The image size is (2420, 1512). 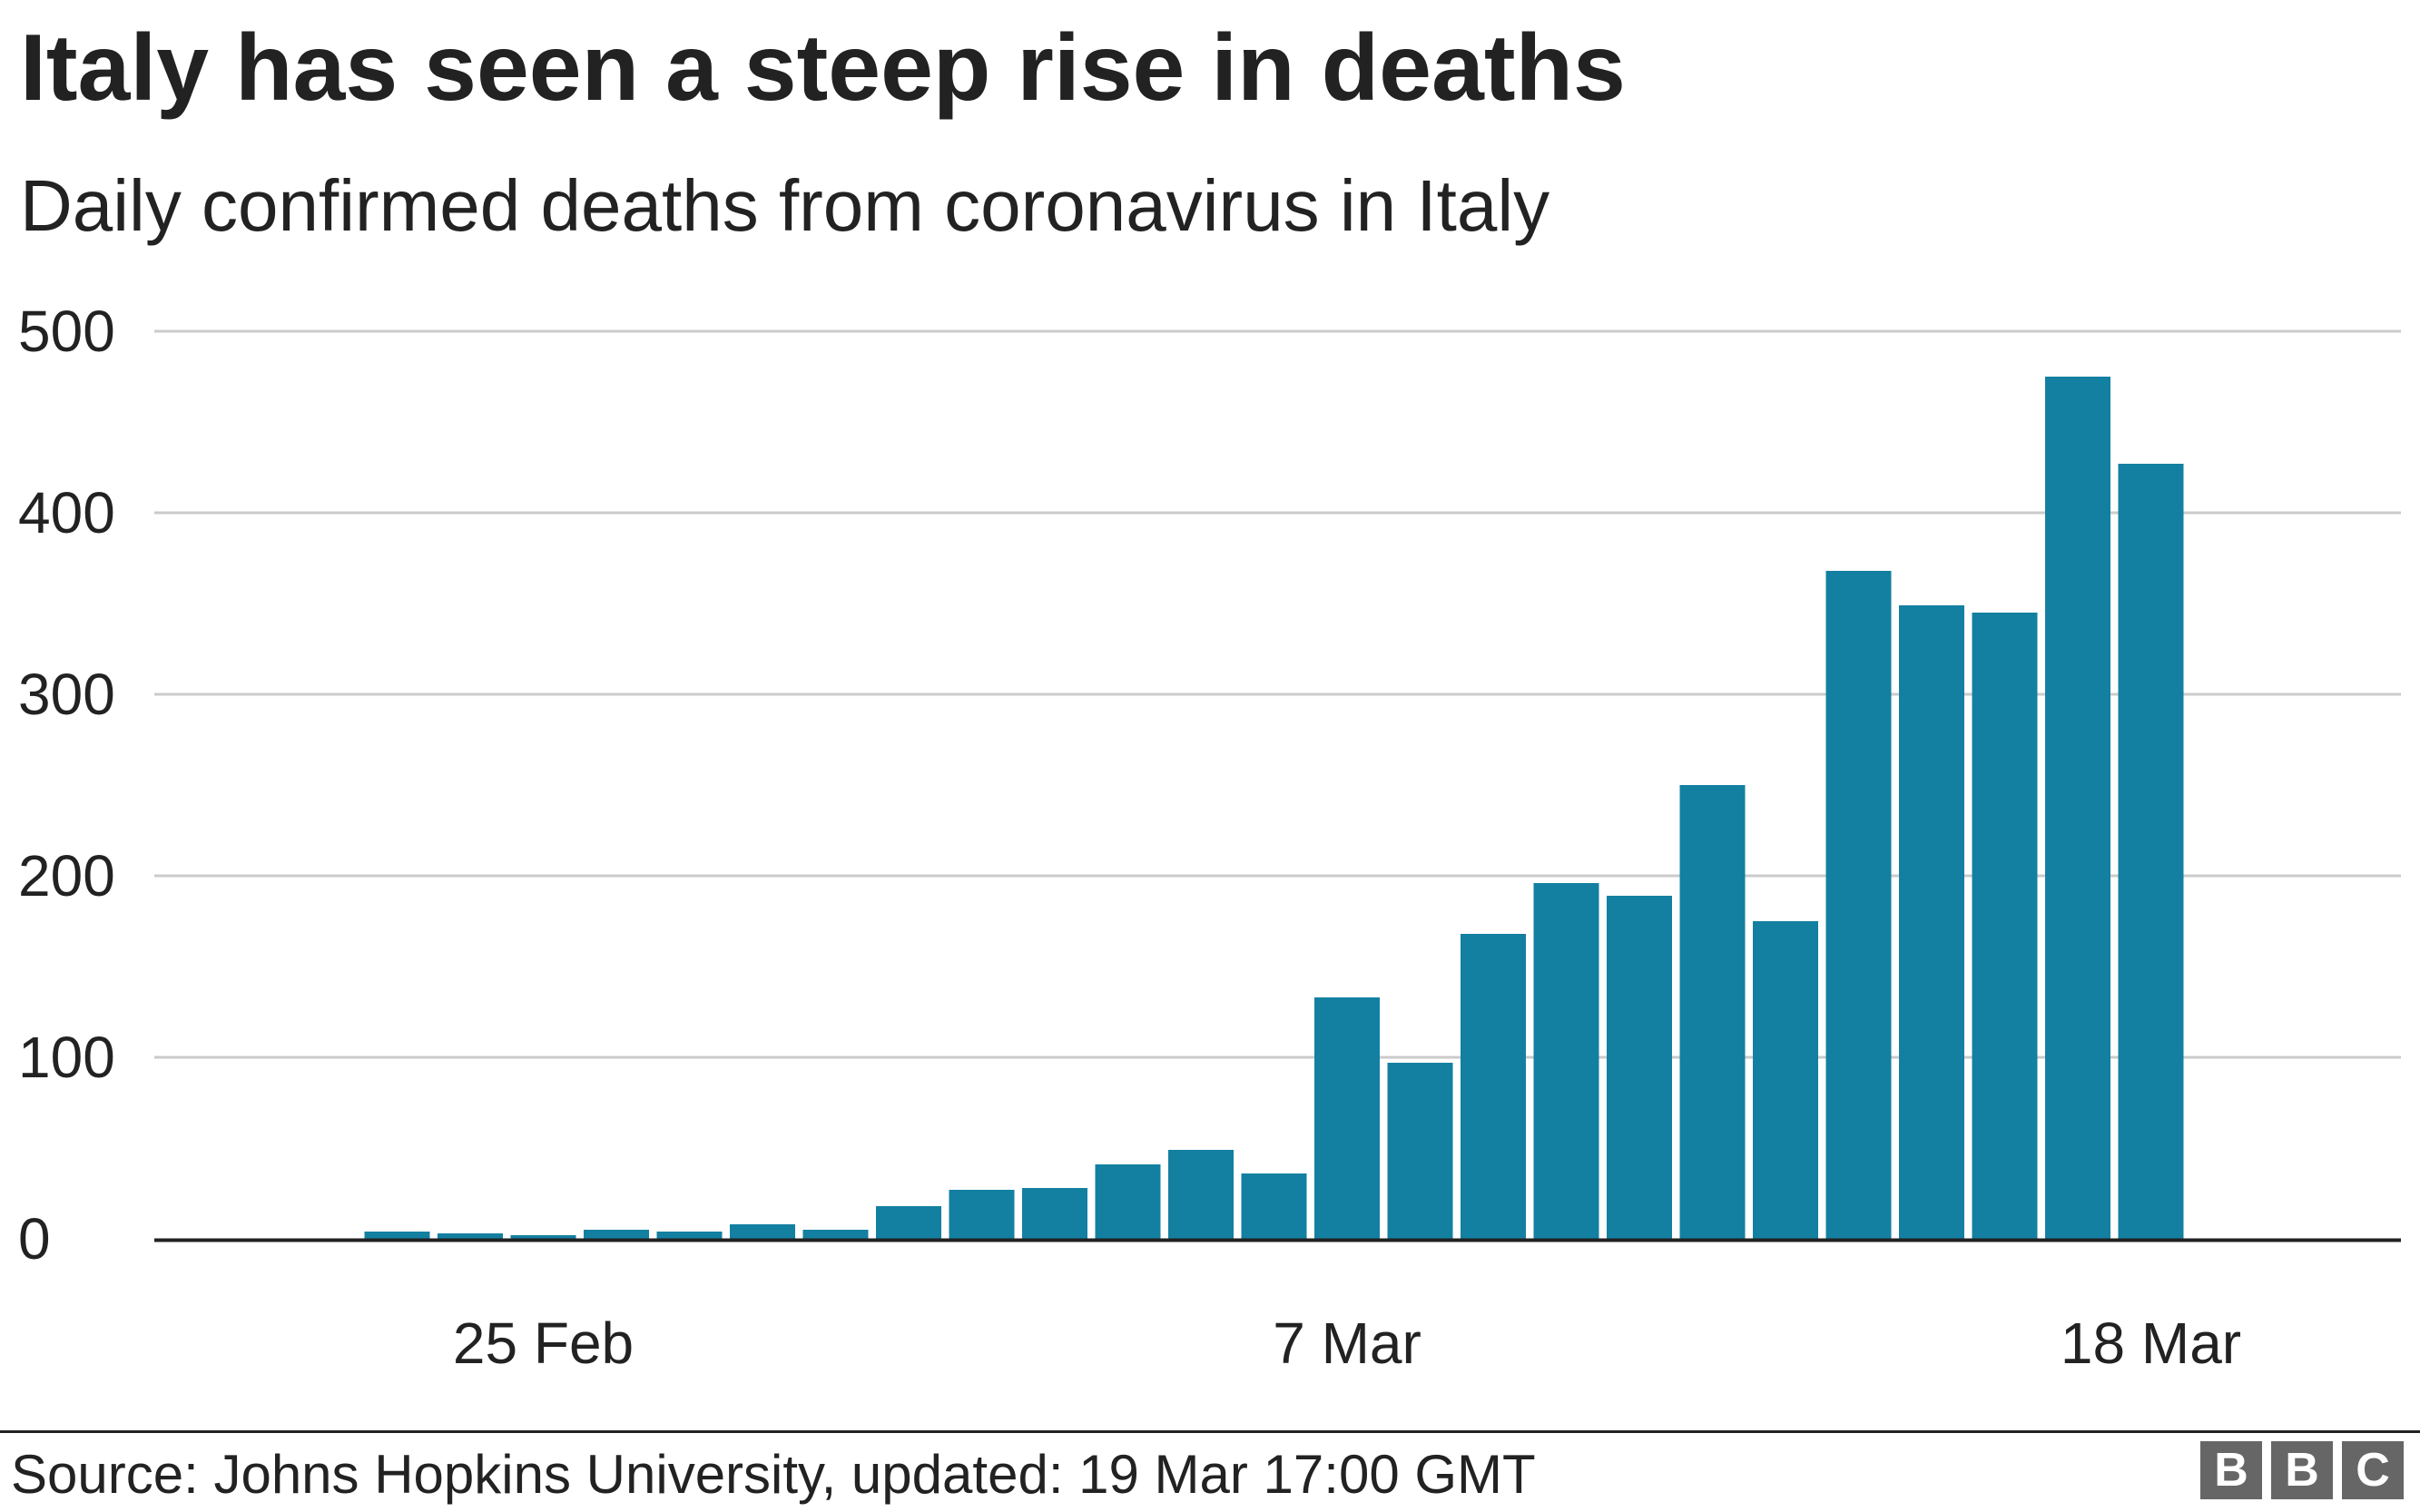 I want to click on bbc-logo: B B C, so click(x=2302, y=1470).